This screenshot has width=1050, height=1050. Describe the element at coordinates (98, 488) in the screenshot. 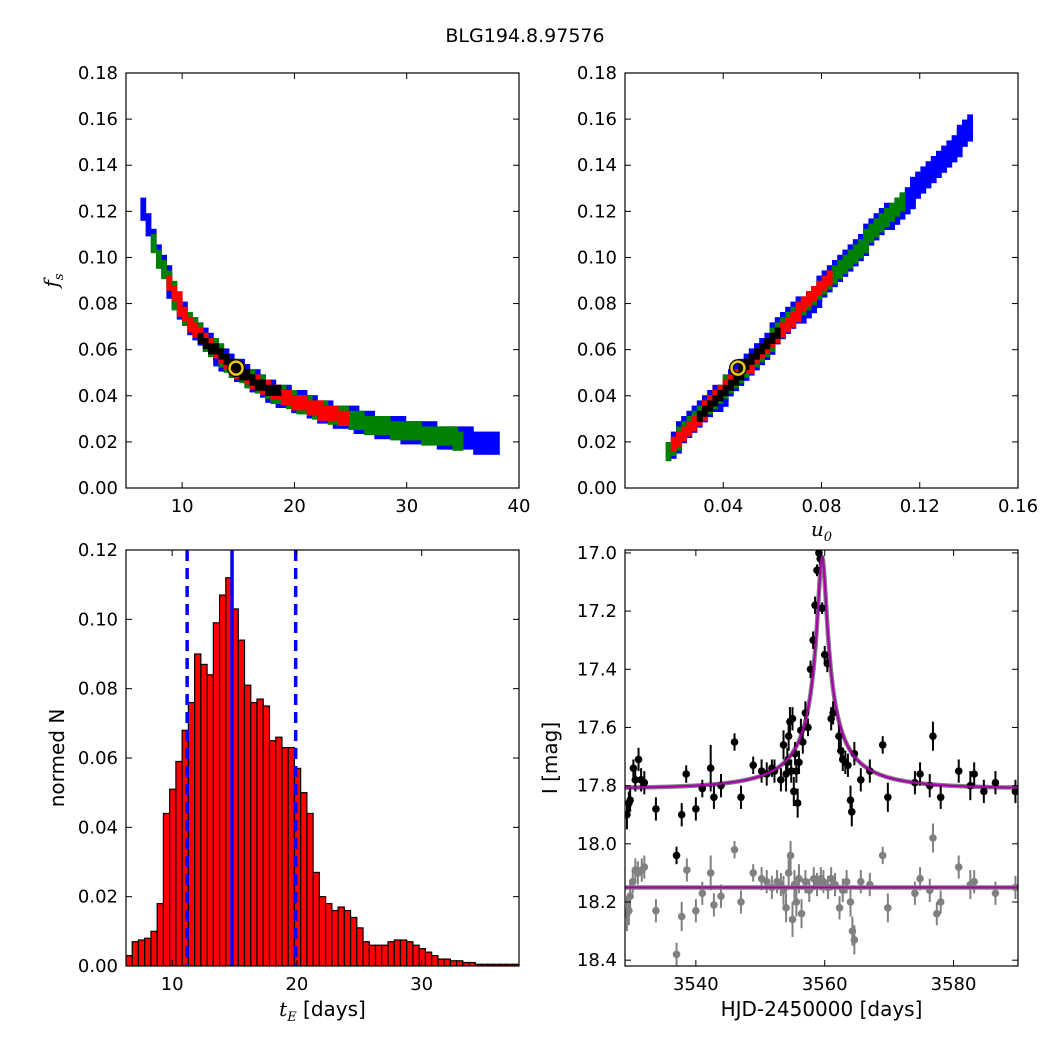

I see `y-tick-label: 0.00` at that location.